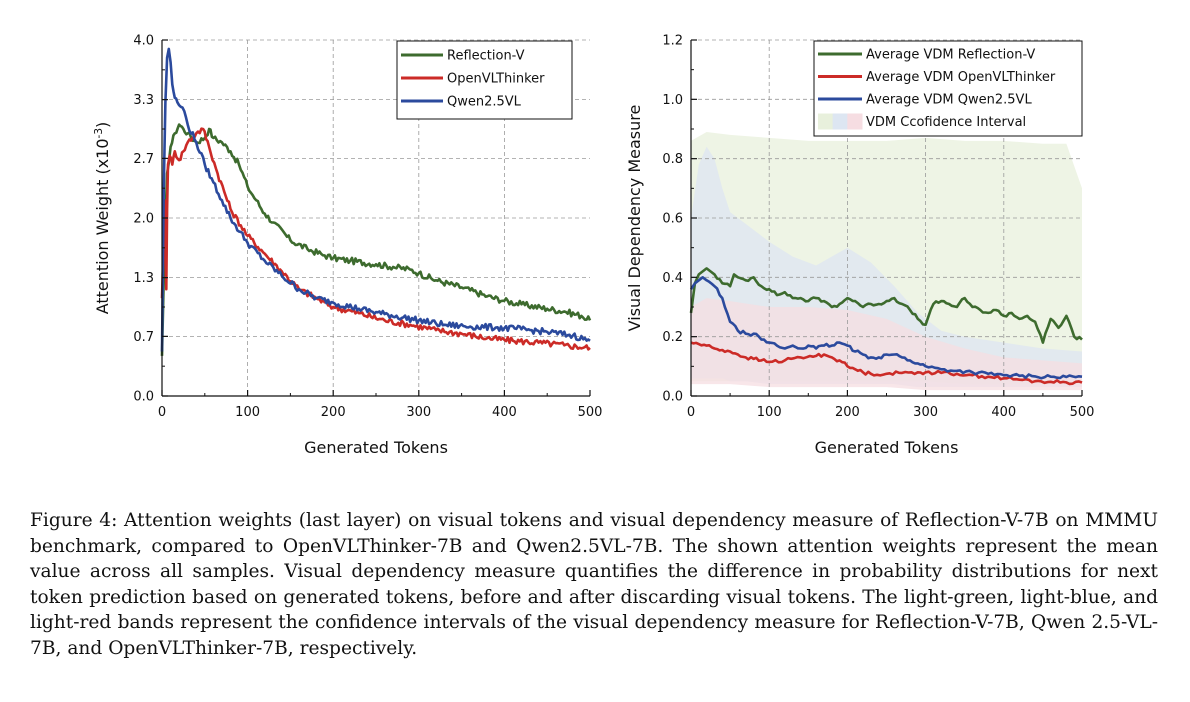  I want to click on legend-band-label: VDM Ccofidence Interval, so click(946, 122).